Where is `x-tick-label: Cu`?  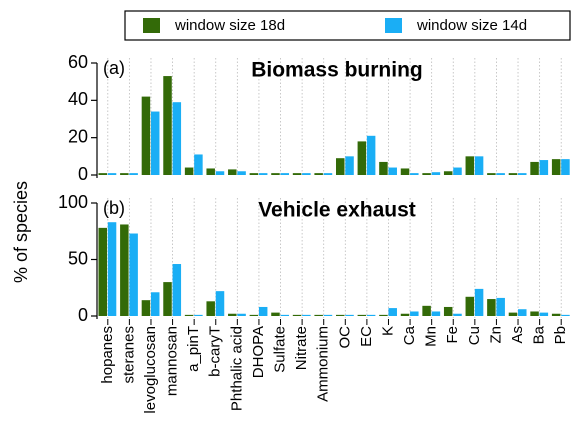 x-tick-label: Cu is located at coordinates (474, 335).